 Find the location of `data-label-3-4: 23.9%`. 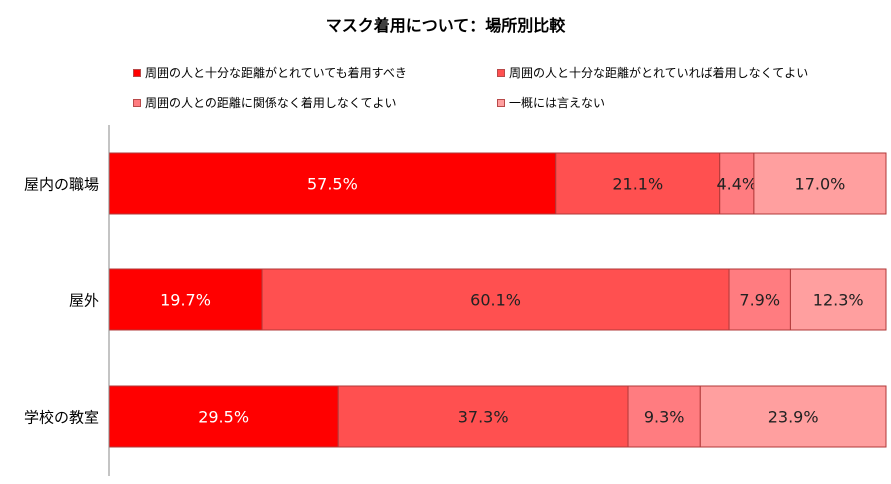

data-label-3-4: 23.9% is located at coordinates (793, 417).